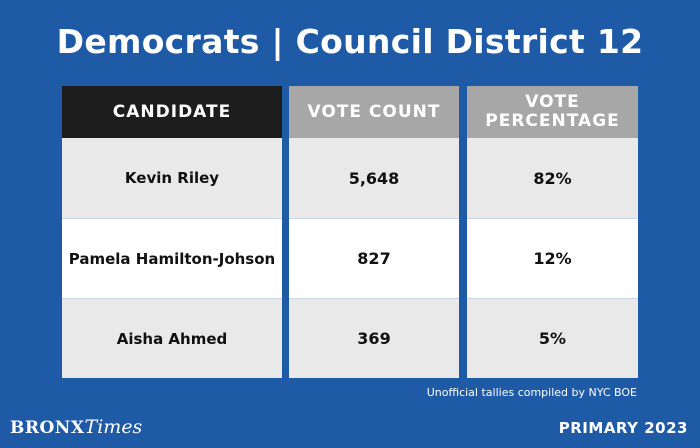 This screenshot has width=700, height=448. Describe the element at coordinates (623, 428) in the screenshot. I see `primary-year-label: PRIMARY 2023` at that location.